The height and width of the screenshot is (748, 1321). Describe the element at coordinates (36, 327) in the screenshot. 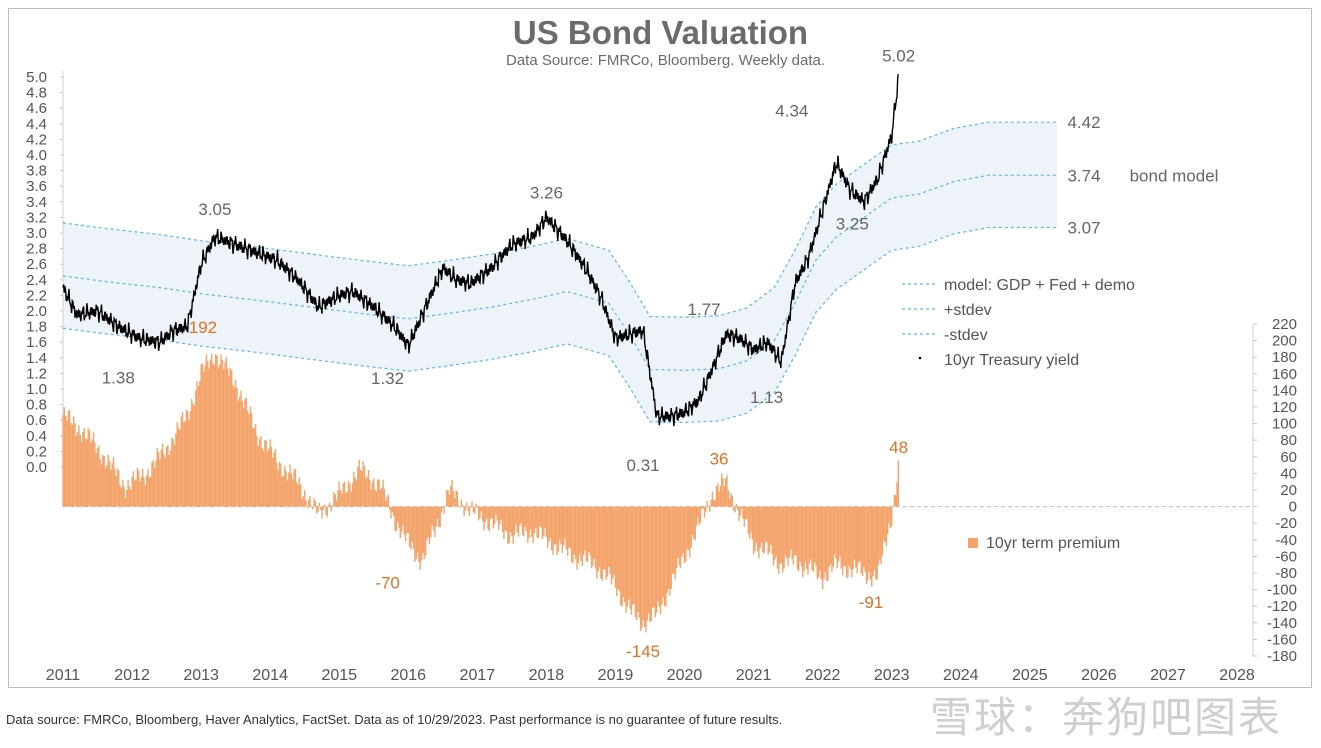

I see `left-axis-tick-label: 1.8` at that location.